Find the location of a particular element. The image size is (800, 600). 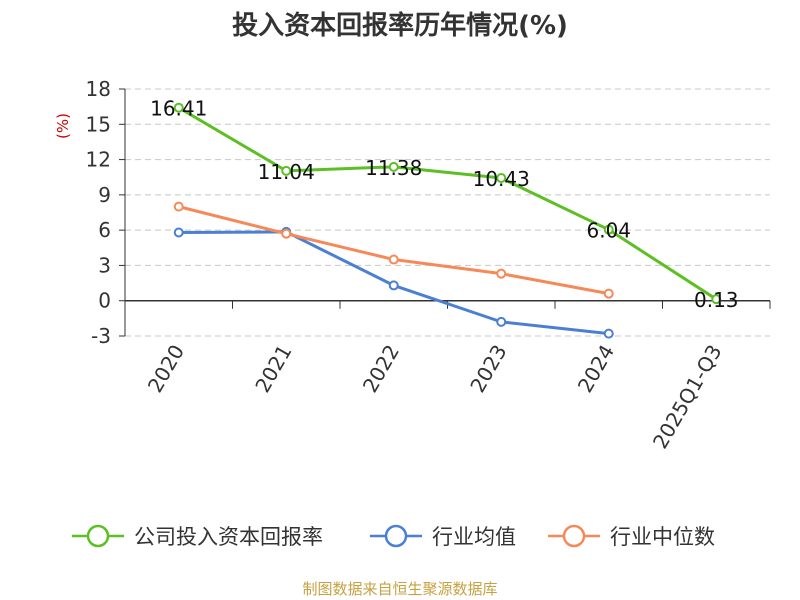

y-tick-label: 0 is located at coordinates (104, 301).